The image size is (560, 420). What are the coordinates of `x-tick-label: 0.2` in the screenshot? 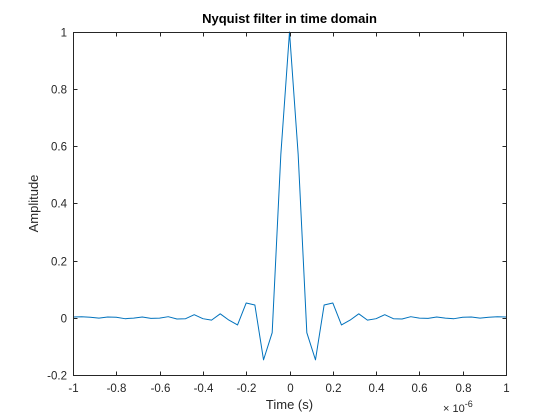 It's located at (334, 389).